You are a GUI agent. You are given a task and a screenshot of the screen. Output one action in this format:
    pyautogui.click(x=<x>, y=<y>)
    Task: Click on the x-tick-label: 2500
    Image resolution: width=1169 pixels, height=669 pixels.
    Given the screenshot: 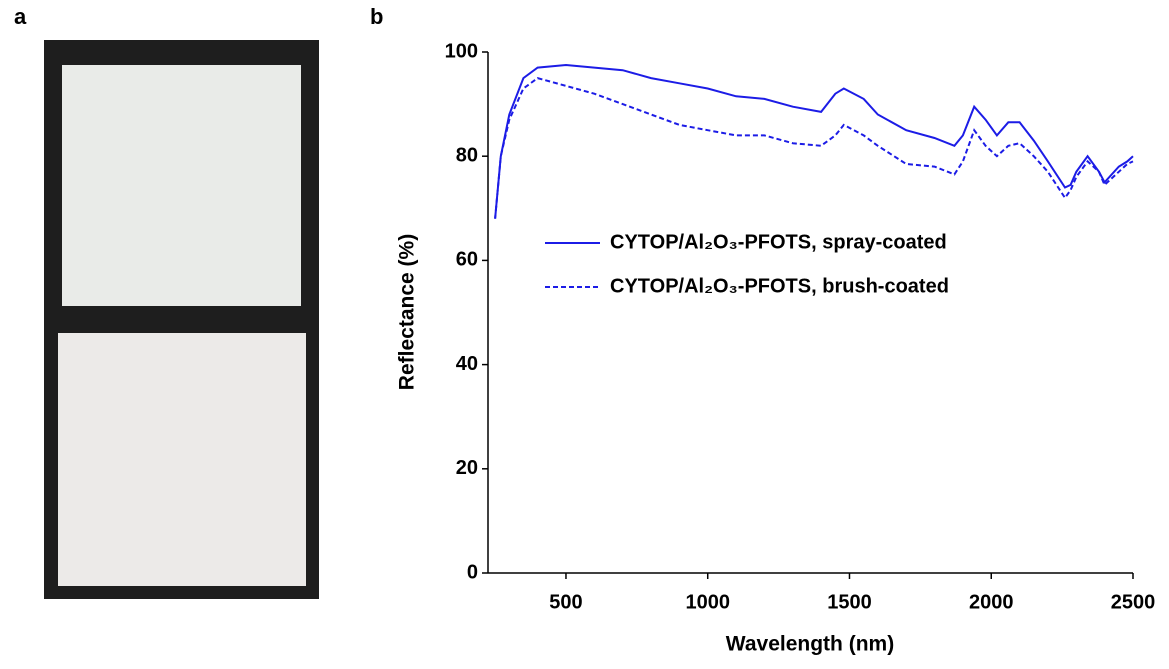 What is the action you would take?
    pyautogui.click(x=1133, y=602)
    